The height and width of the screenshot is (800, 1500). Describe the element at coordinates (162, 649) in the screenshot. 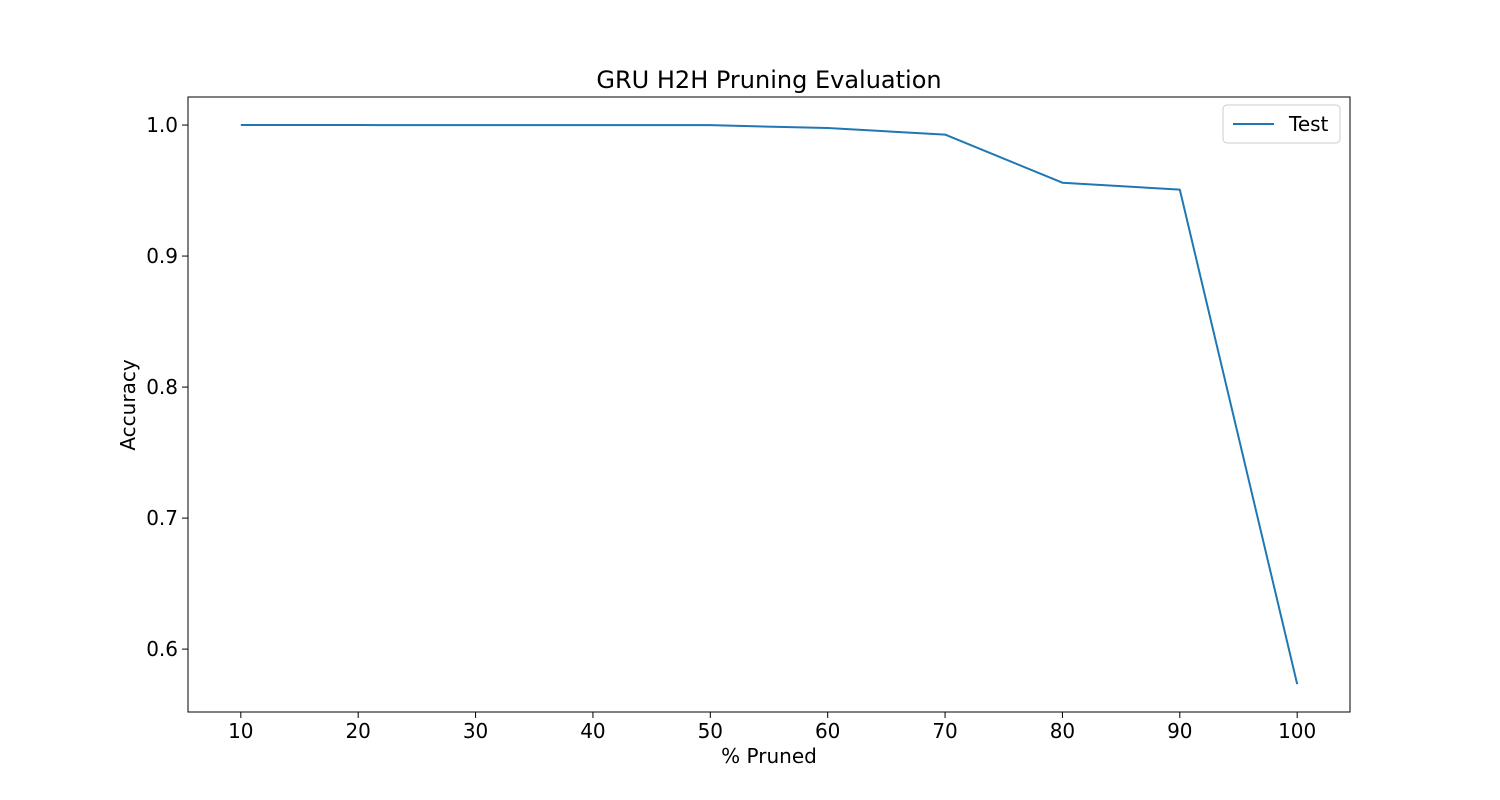

I see `y-tick-label: 0.6` at that location.